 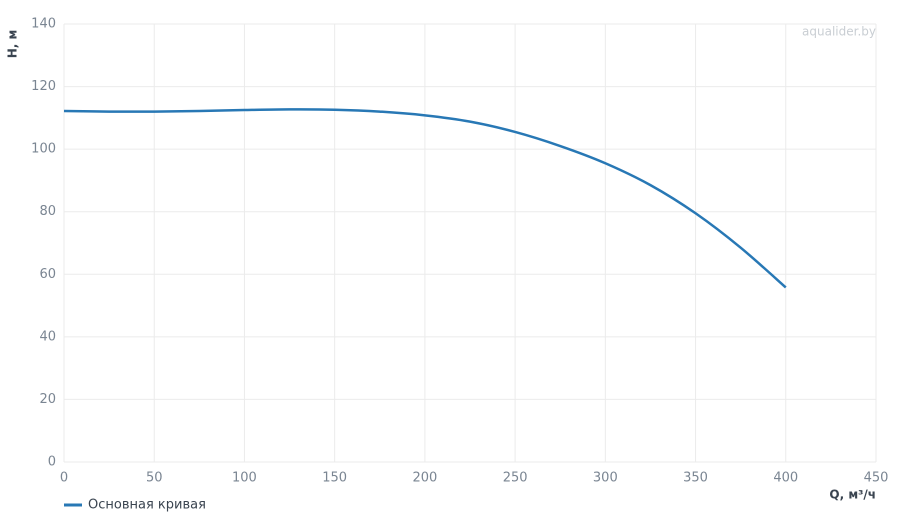 What do you see at coordinates (47, 336) in the screenshot?
I see `y-tick-label: 40` at bounding box center [47, 336].